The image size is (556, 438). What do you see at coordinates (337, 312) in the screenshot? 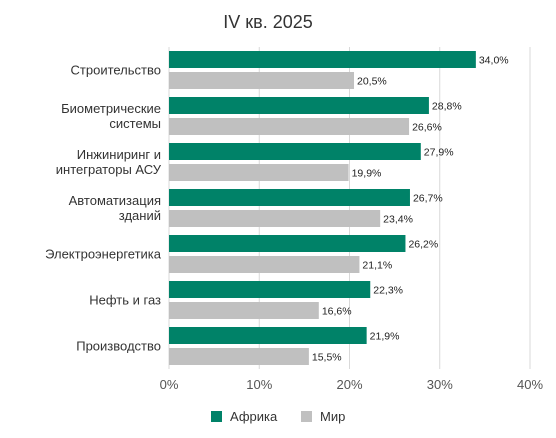
I see `data-label-world: 16,6%` at bounding box center [337, 312].